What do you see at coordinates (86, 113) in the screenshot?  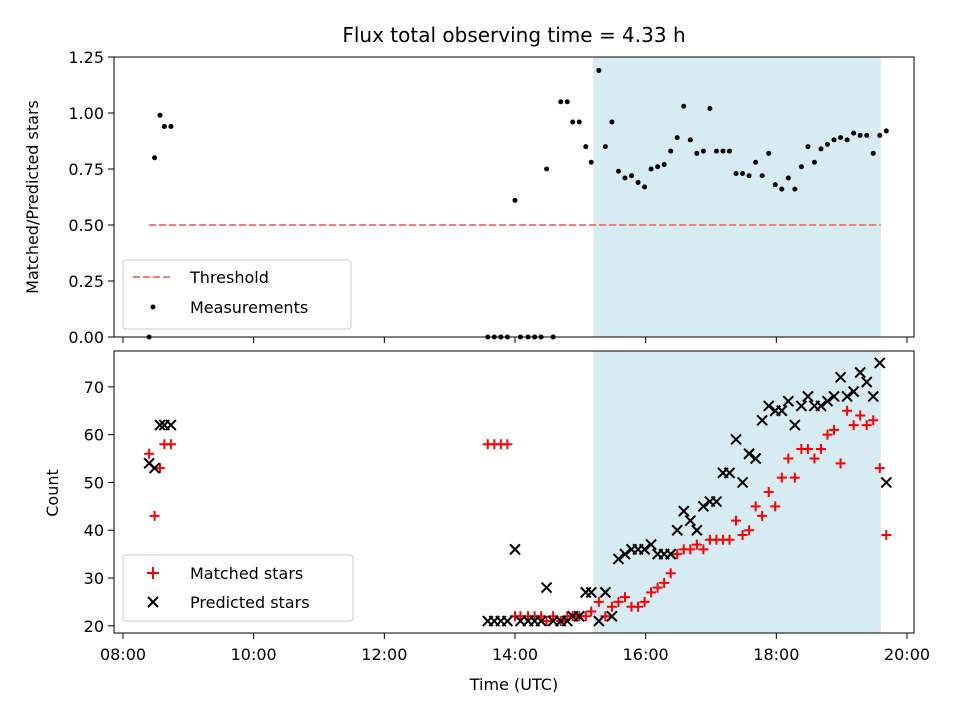 I see `y-tick-label-0-4: 1.00` at bounding box center [86, 113].